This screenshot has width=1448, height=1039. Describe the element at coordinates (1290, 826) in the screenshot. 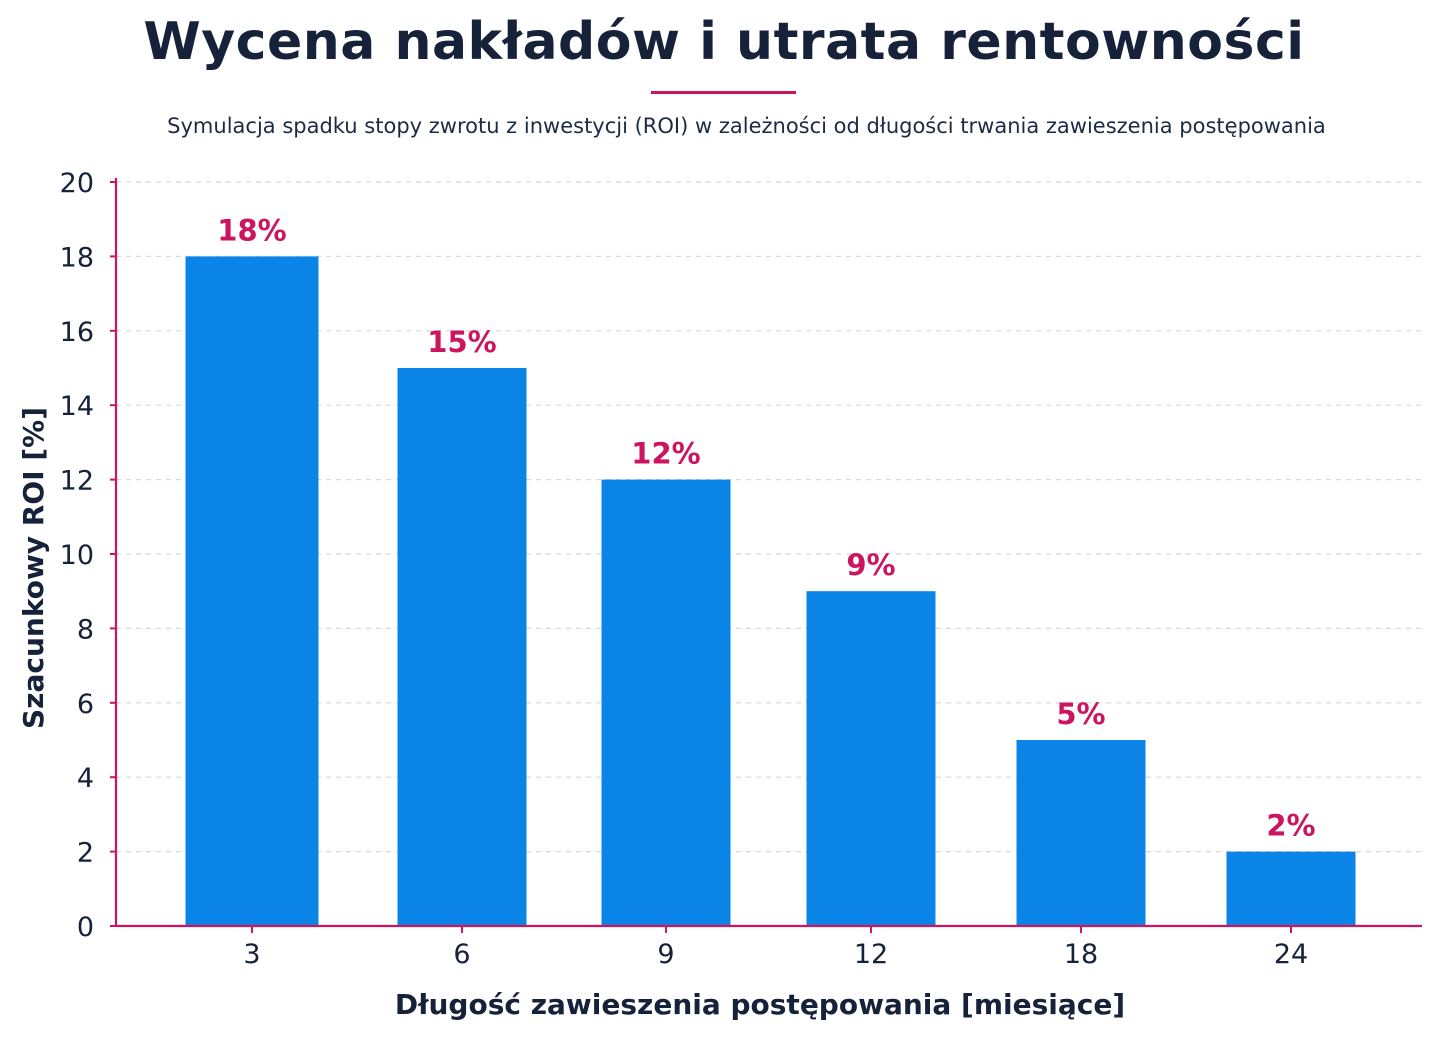

I see `data-label: 2%` at that location.